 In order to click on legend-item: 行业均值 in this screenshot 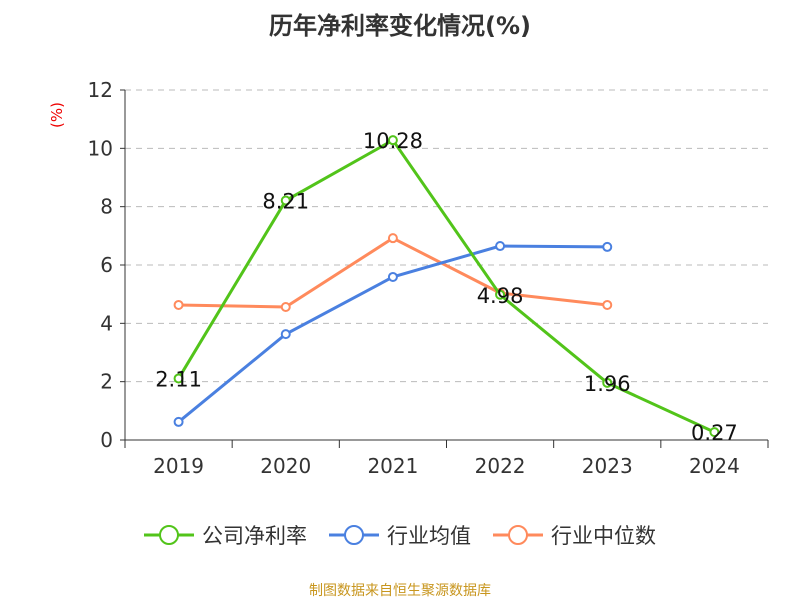, I will do `click(400, 535)`.